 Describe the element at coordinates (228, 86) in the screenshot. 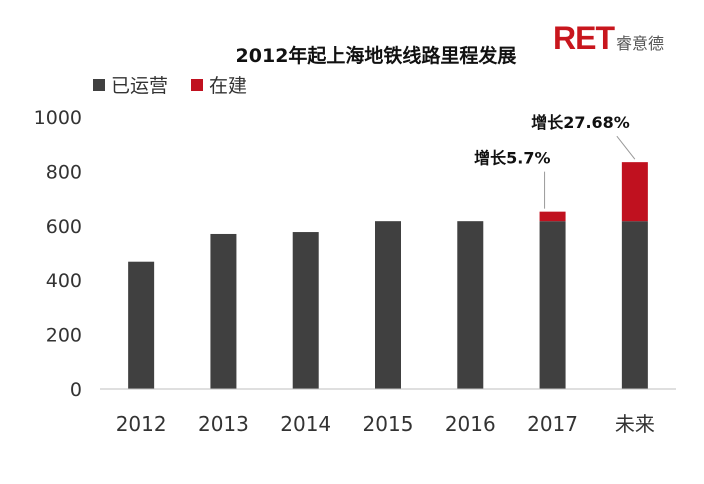

I see `legend-label-construction: 在建` at that location.